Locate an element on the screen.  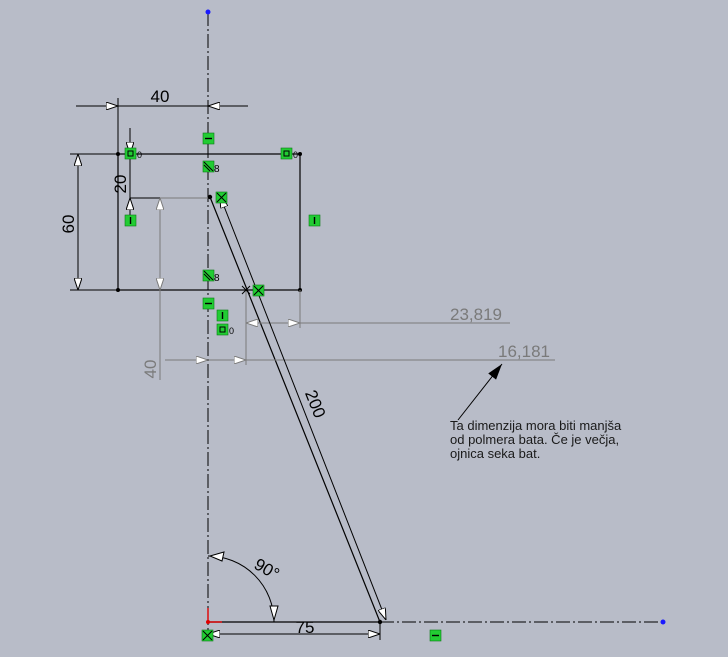
note-line-3: ojnica seka bat. is located at coordinates (495, 453).